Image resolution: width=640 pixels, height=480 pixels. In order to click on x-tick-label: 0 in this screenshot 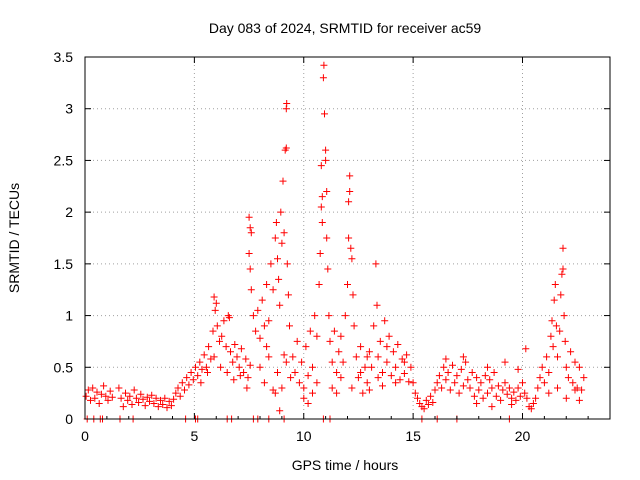, I will do `click(85, 436)`.